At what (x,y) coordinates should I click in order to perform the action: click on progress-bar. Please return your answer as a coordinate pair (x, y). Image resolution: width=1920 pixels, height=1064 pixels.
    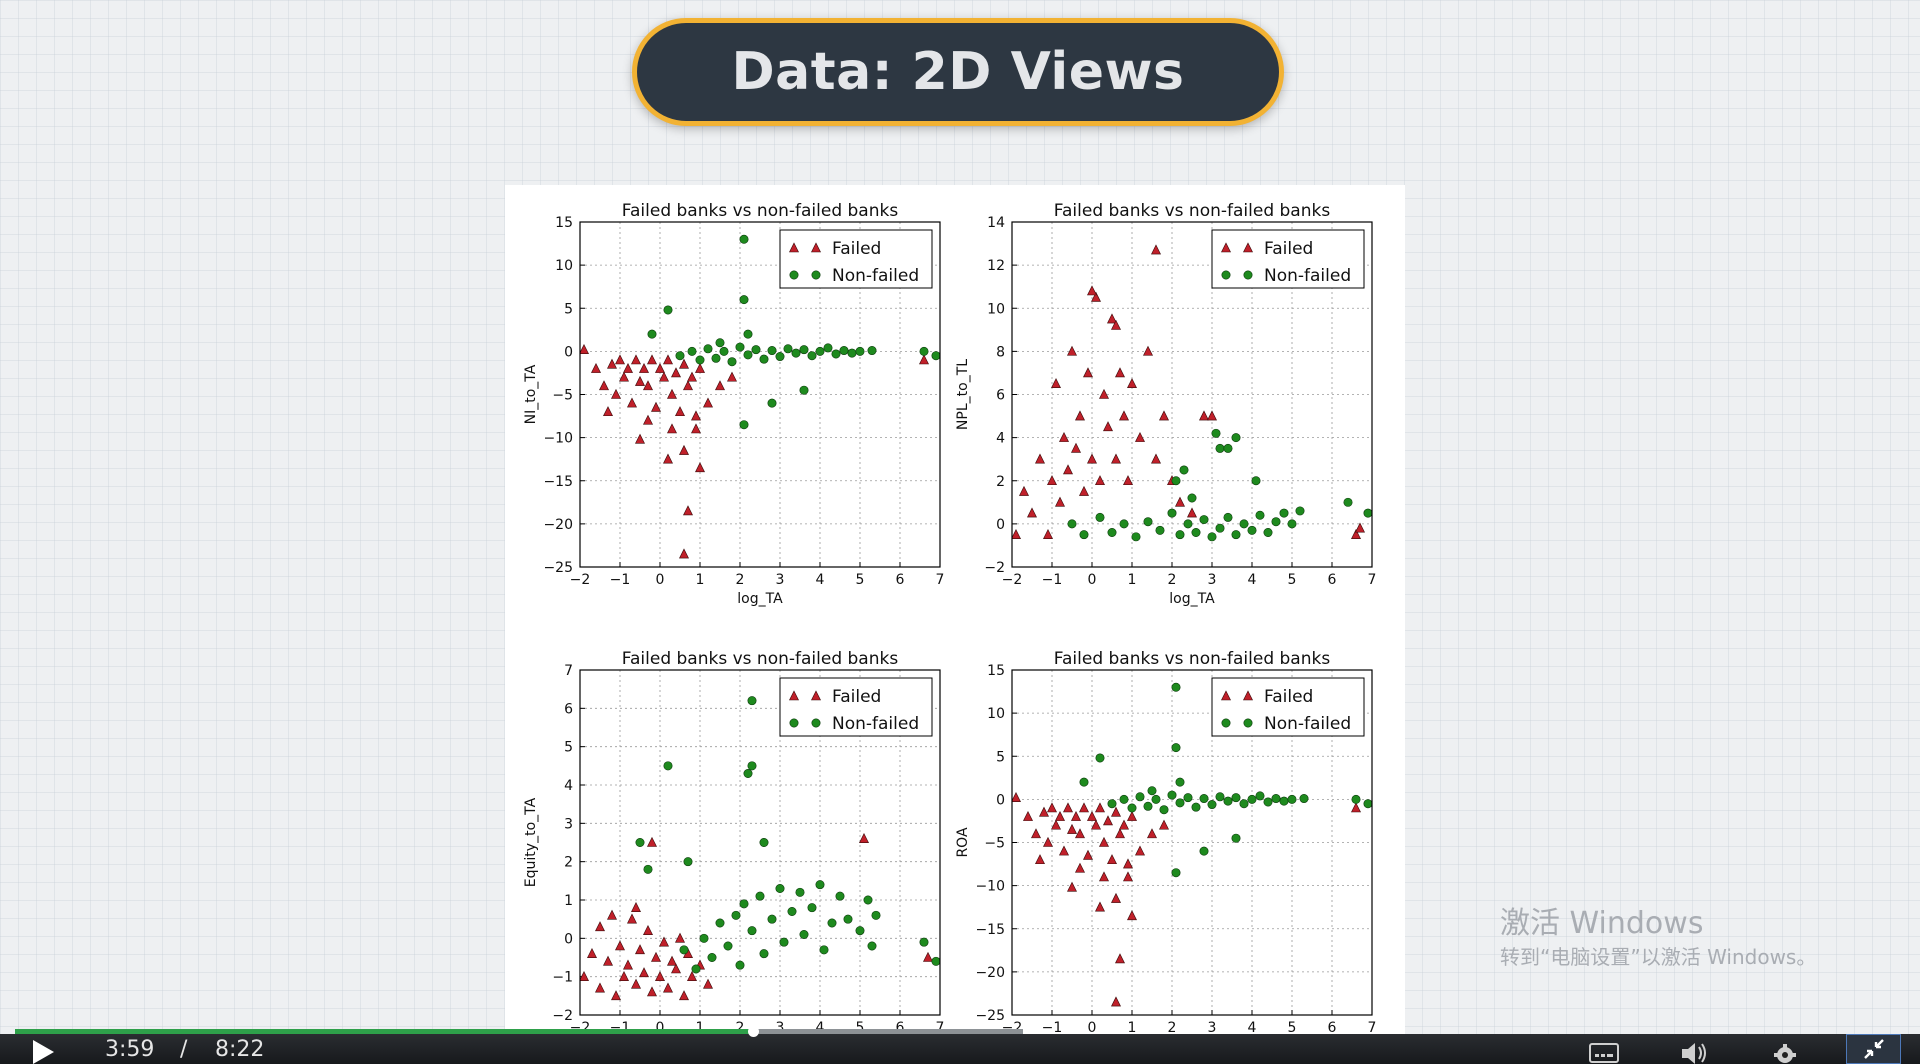
    Looking at the image, I should click on (519, 1031).